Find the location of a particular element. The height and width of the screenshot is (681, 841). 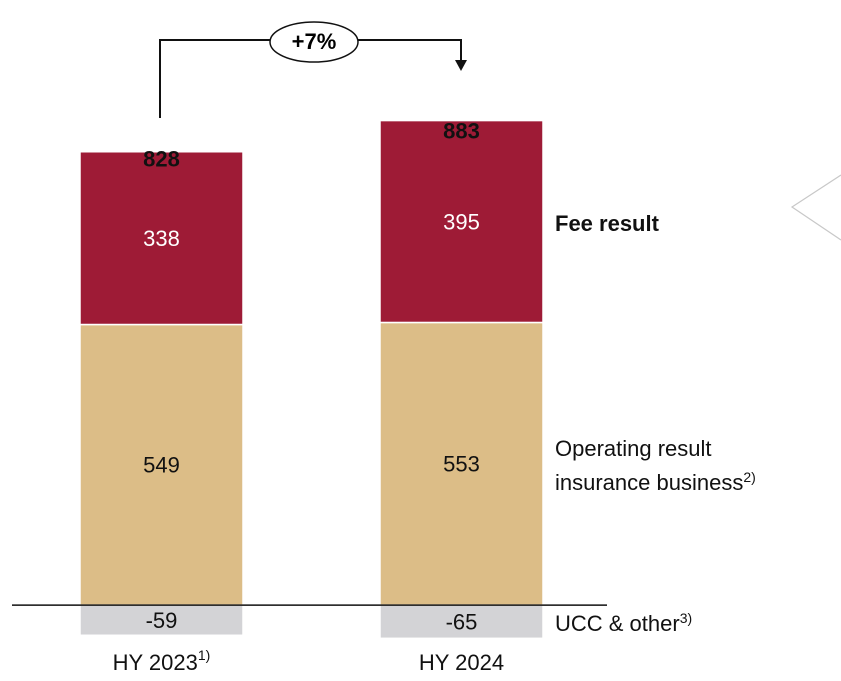

legend-note: 2) is located at coordinates (749, 476).